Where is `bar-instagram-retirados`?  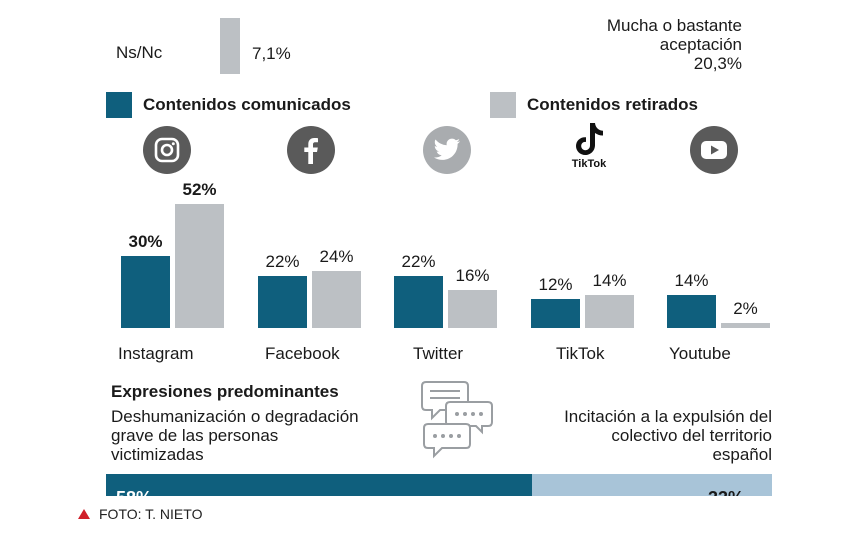 bar-instagram-retirados is located at coordinates (199, 266).